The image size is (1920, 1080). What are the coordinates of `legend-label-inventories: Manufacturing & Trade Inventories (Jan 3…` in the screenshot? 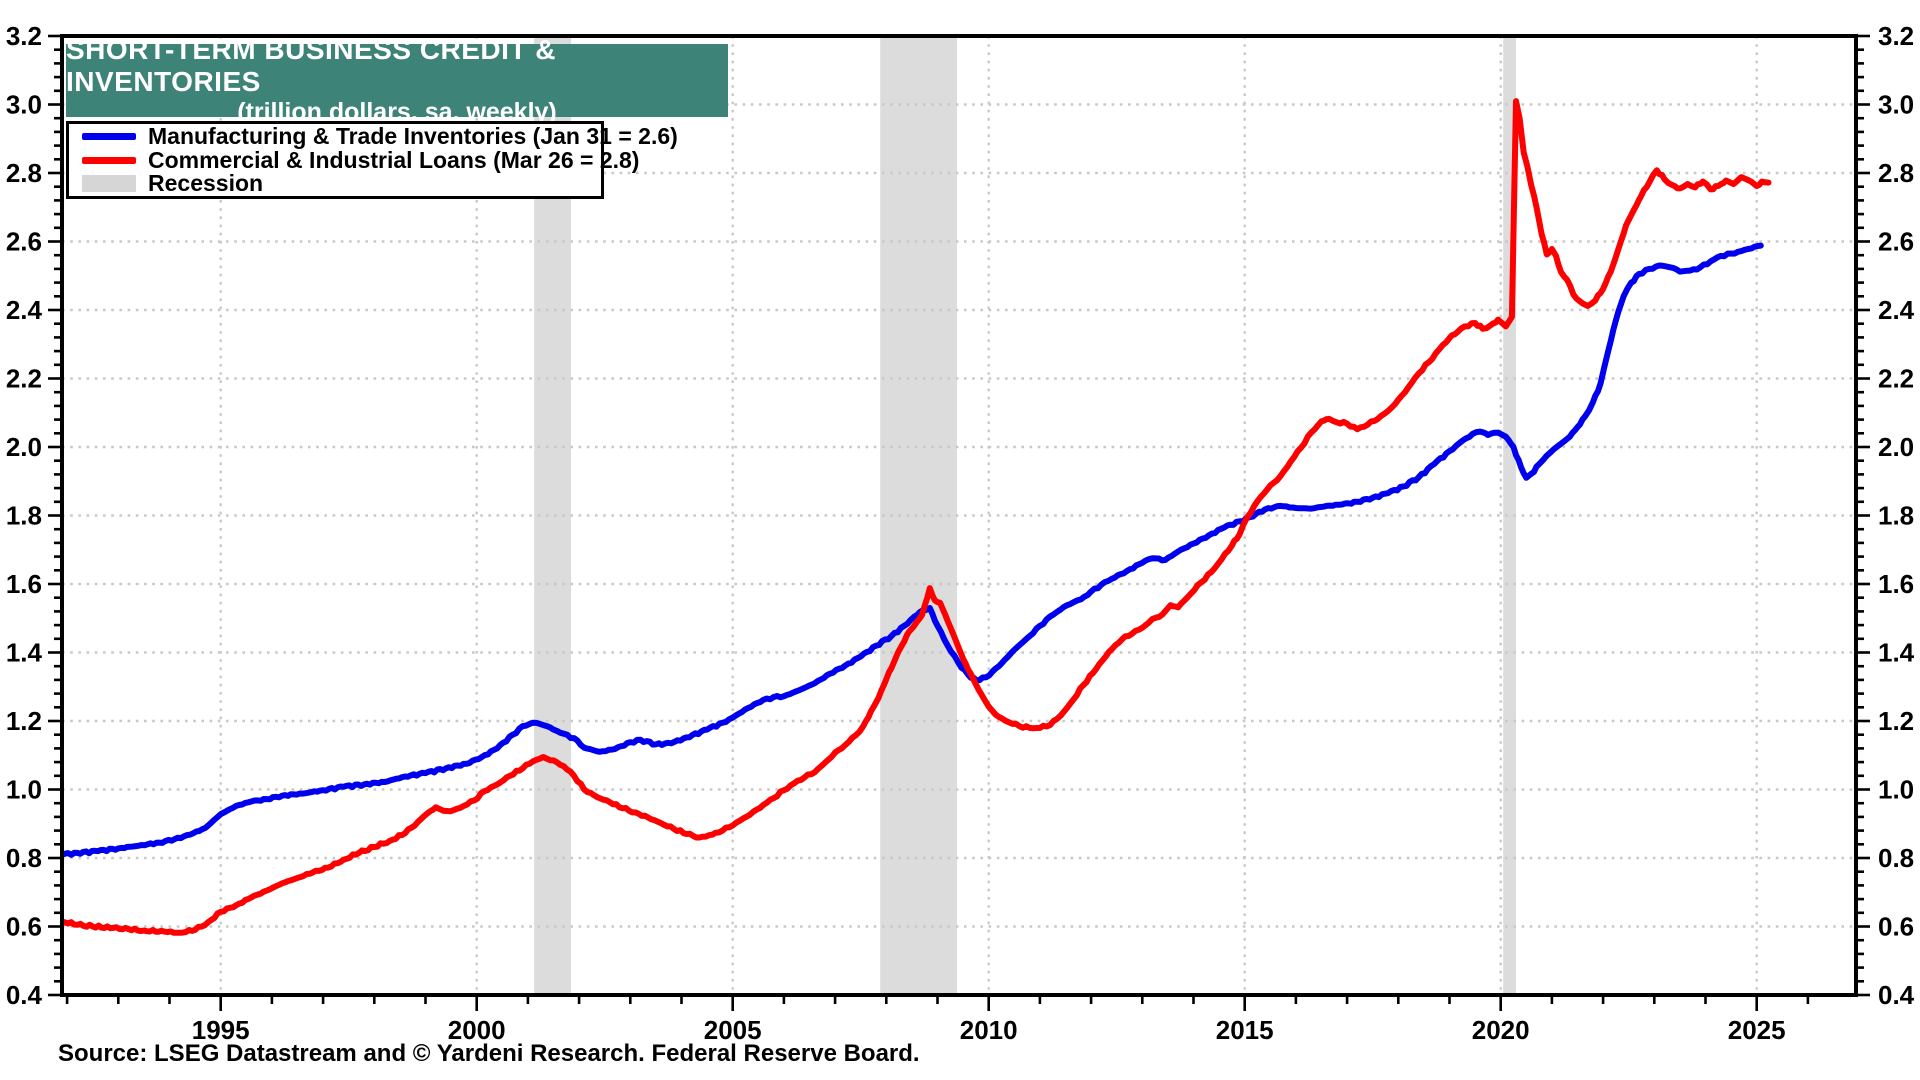 It's located at (413, 136).